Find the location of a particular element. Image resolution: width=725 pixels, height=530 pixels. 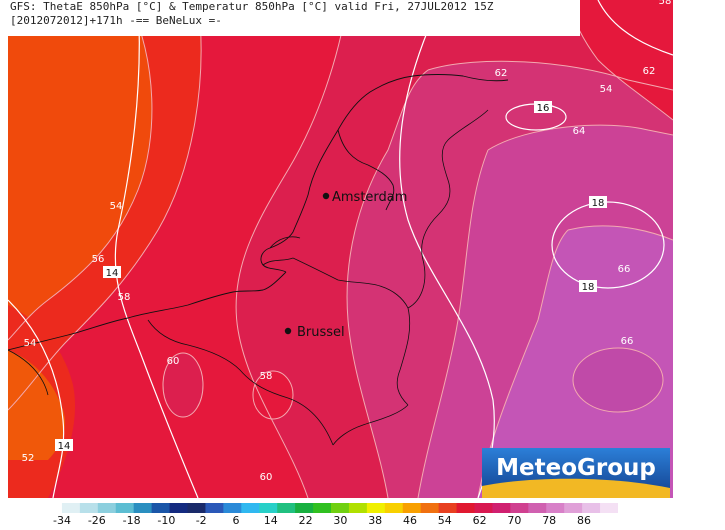

colorbar-tick-label: 54 is located at coordinates (444, 520).